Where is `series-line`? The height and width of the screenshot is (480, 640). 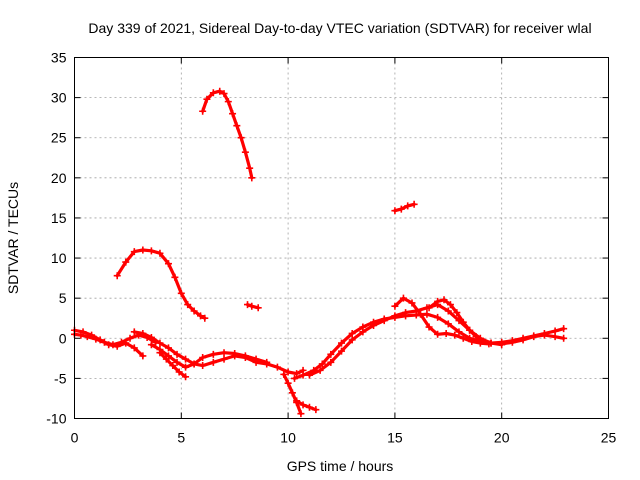 series-line is located at coordinates (227, 134).